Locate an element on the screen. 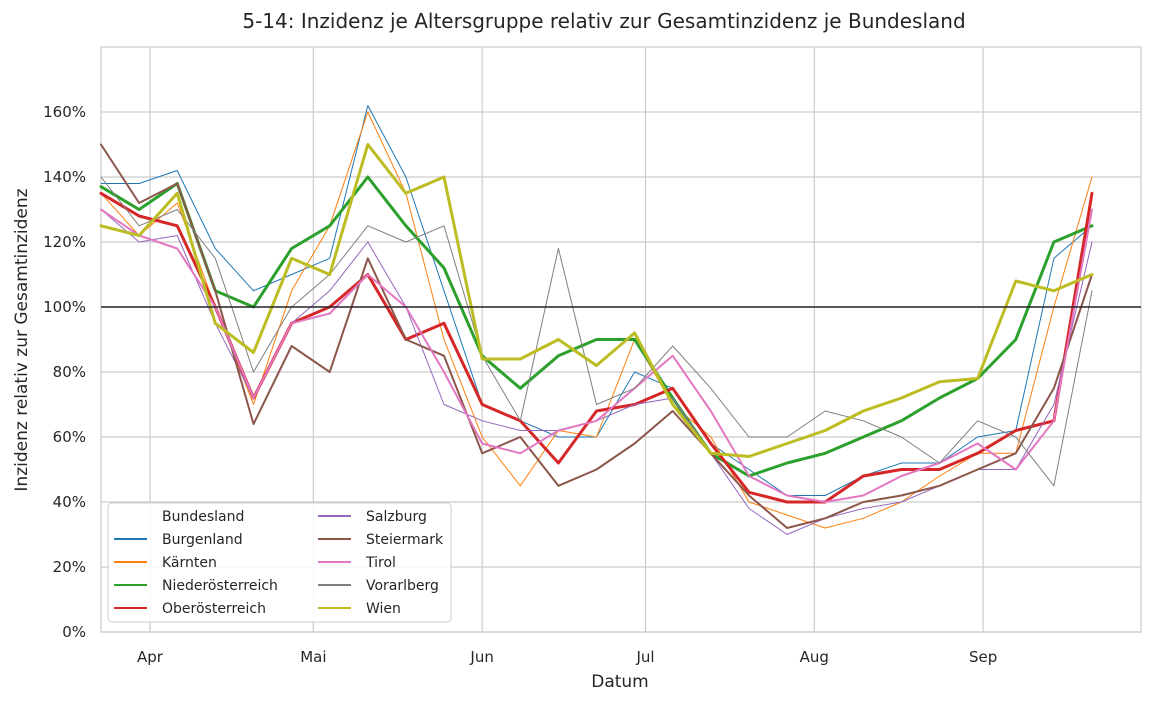  legend-label: Niederösterreich is located at coordinates (220, 586).